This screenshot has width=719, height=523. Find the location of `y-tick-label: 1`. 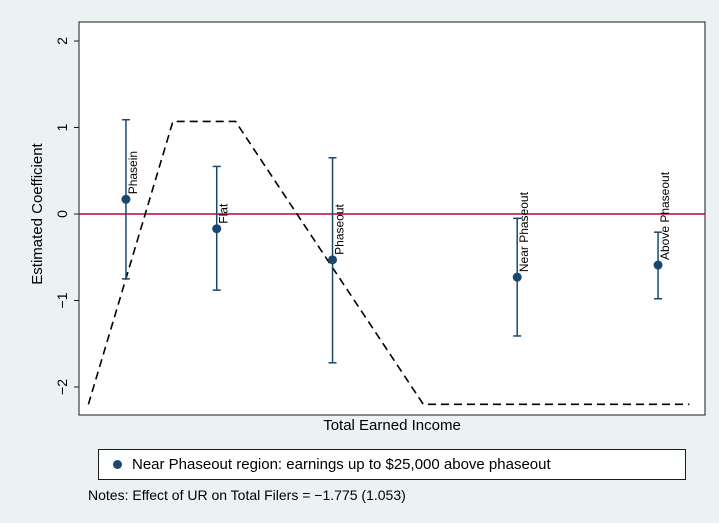

y-tick-label: 1 is located at coordinates (62, 127).